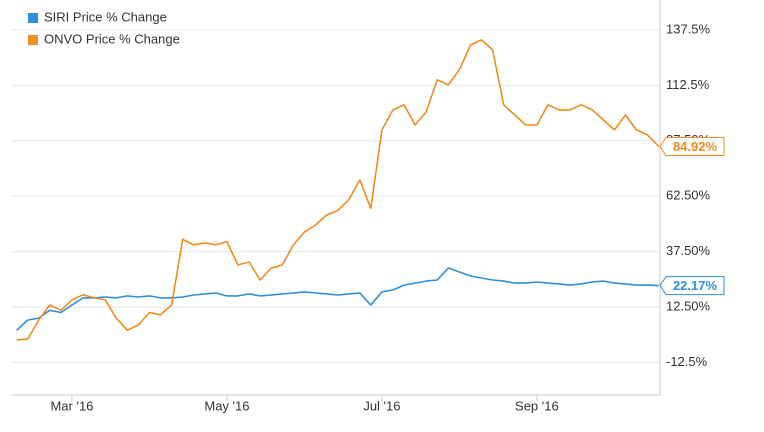 The image size is (764, 432). What do you see at coordinates (337, 299) in the screenshot?
I see `series-line` at bounding box center [337, 299].